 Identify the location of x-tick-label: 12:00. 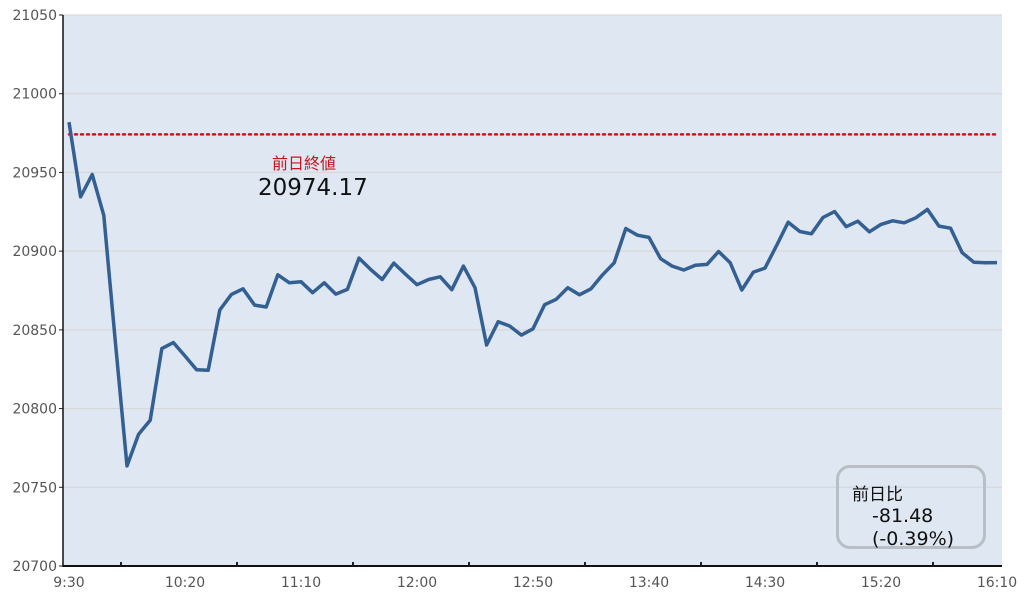
(417, 583).